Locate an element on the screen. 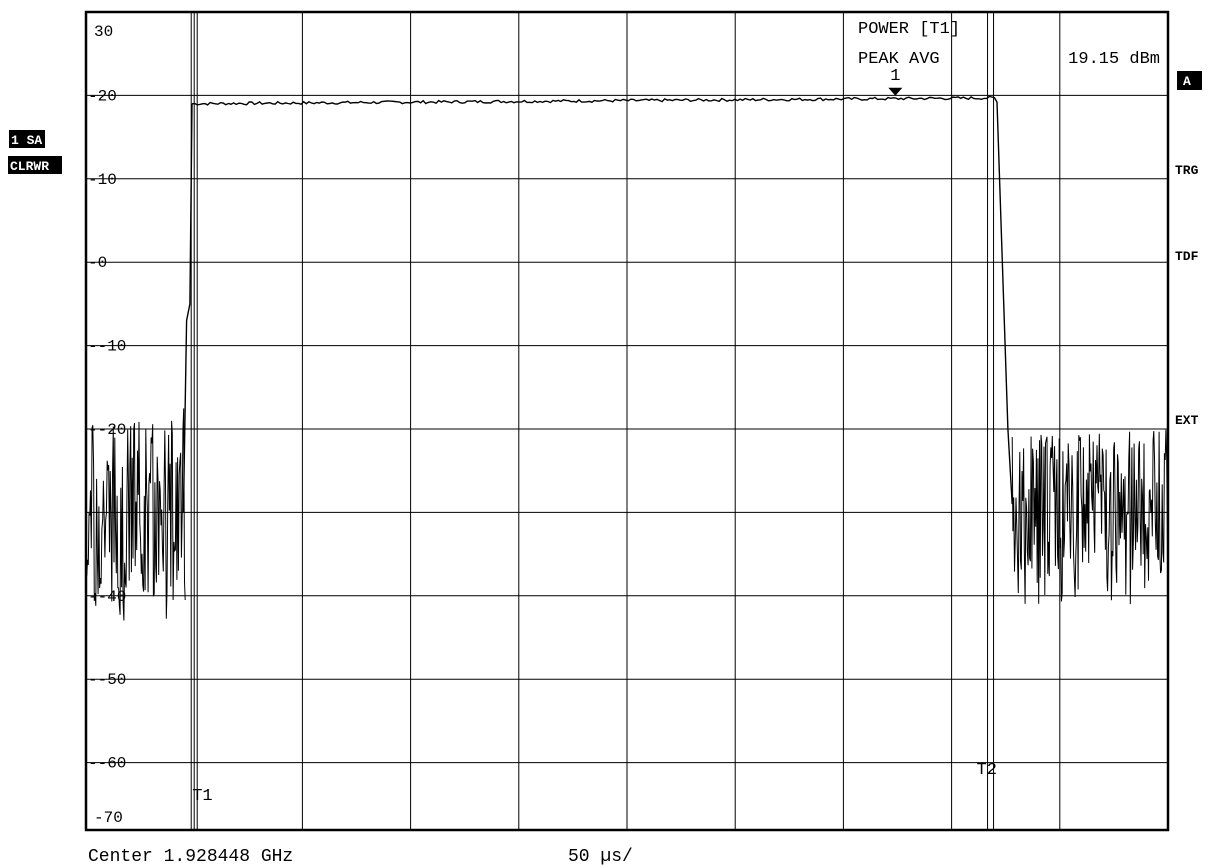 The height and width of the screenshot is (865, 1224). marker-number: 1 is located at coordinates (895, 76).